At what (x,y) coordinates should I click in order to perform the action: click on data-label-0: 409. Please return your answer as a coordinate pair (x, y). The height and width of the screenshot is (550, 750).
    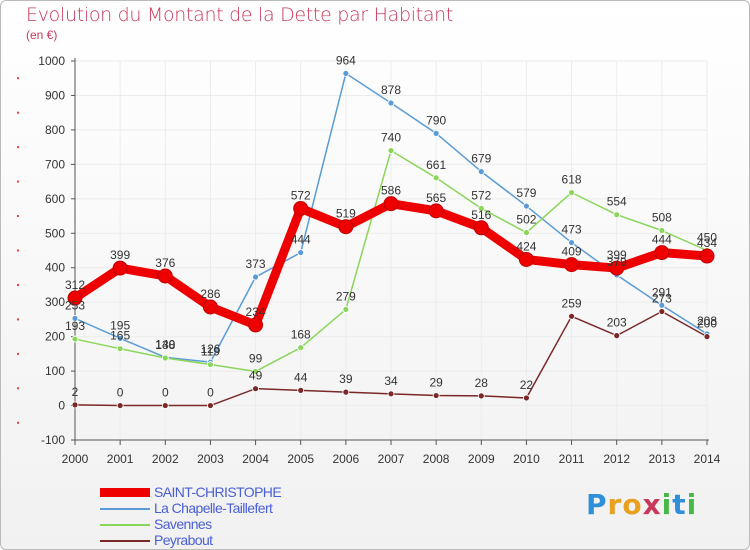
    Looking at the image, I should click on (572, 252).